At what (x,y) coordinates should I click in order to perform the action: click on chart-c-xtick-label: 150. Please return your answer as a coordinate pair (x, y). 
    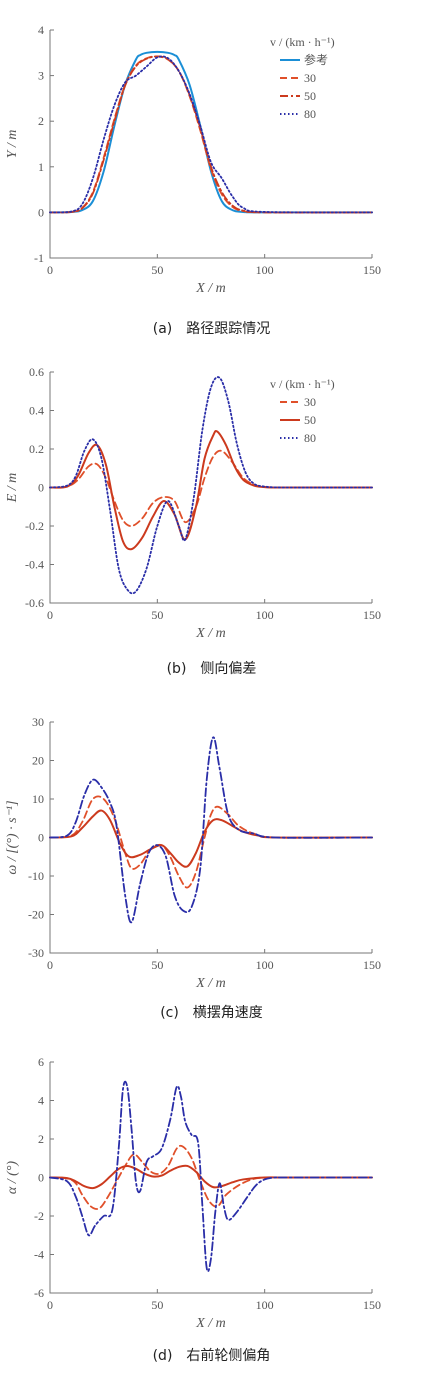
    Looking at the image, I should click on (372, 965).